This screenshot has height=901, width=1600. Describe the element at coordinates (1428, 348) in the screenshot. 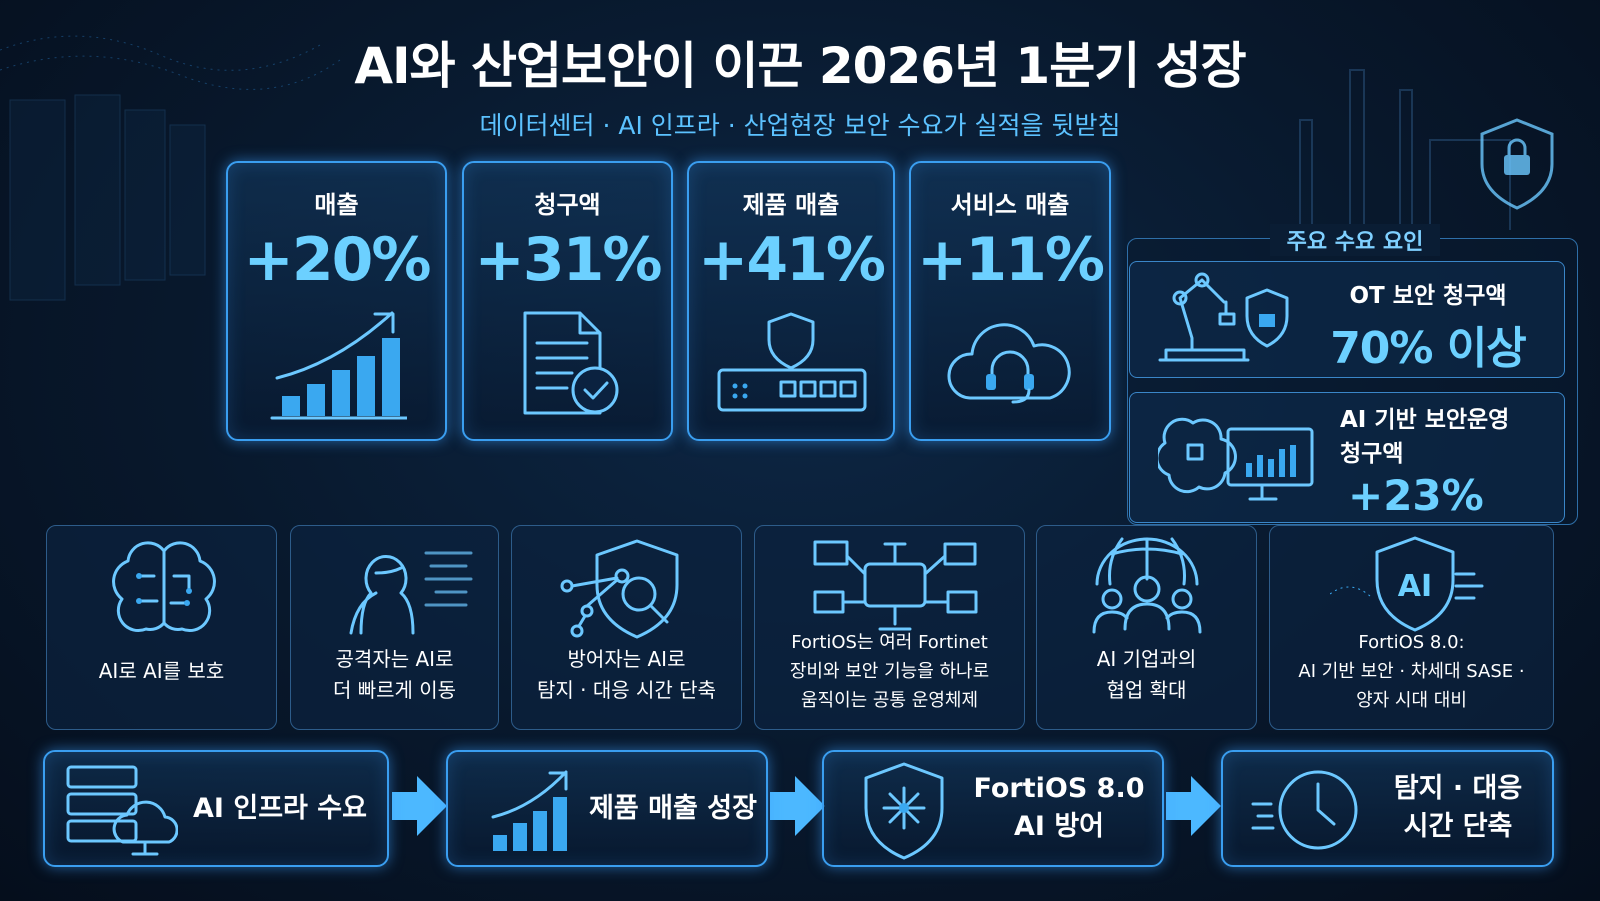

I see `driver-value: 70% 이상` at that location.